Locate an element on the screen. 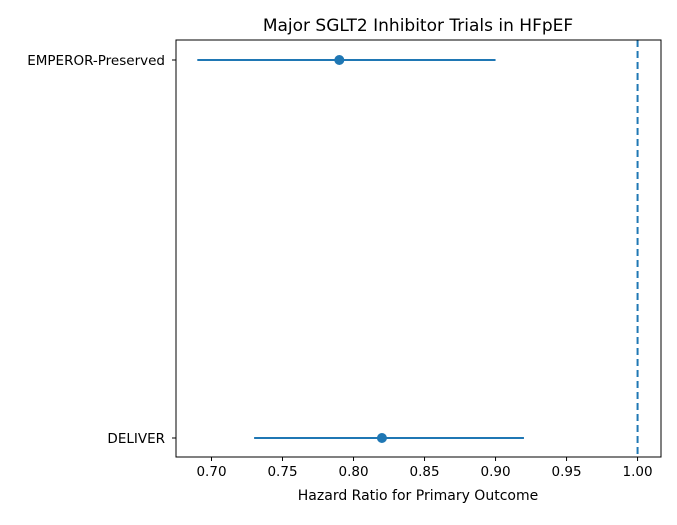 The width and height of the screenshot is (677, 525). x-tick-label: 1.00 is located at coordinates (638, 472).